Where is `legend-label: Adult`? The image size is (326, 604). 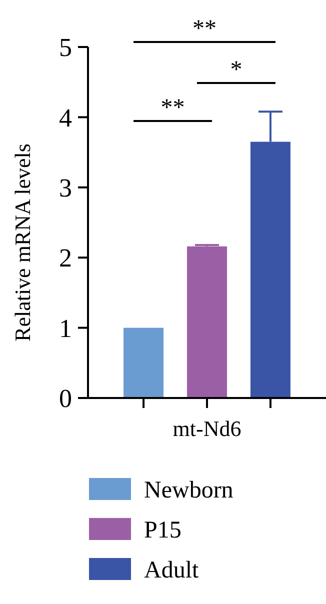 legend-label: Adult is located at coordinates (171, 570).